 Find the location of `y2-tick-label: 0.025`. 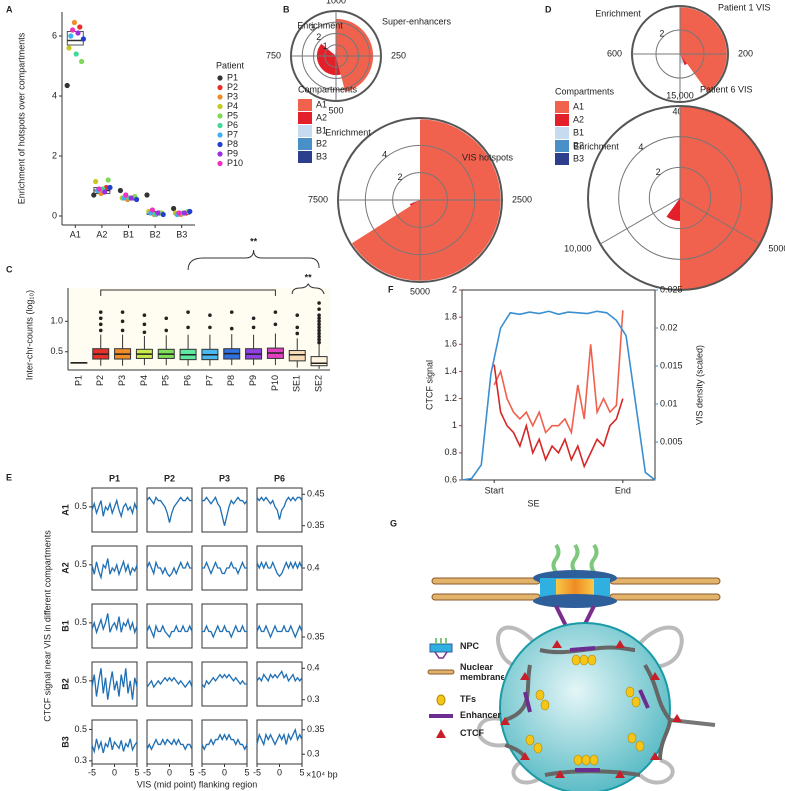

y2-tick-label: 0.025 is located at coordinates (671, 289).